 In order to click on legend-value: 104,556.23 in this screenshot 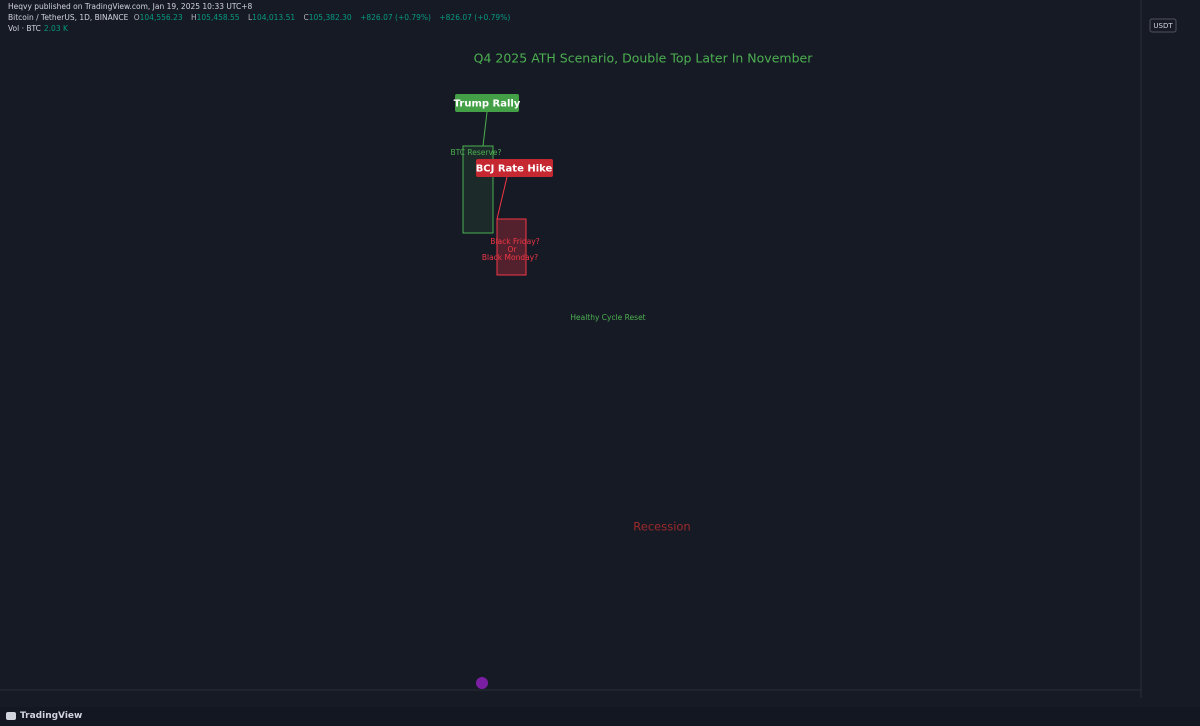, I will do `click(161, 17)`.